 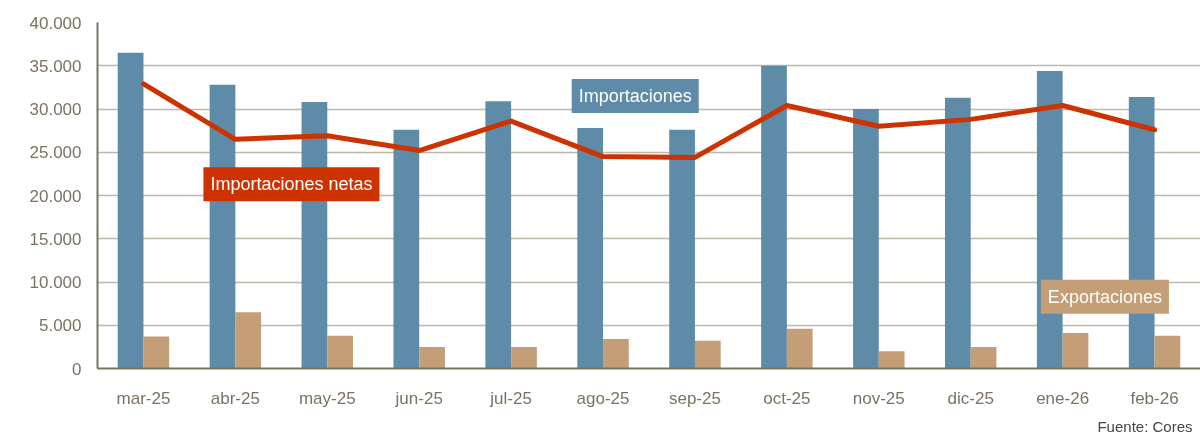 I want to click on series-label: Exportaciones, so click(x=1104, y=296).